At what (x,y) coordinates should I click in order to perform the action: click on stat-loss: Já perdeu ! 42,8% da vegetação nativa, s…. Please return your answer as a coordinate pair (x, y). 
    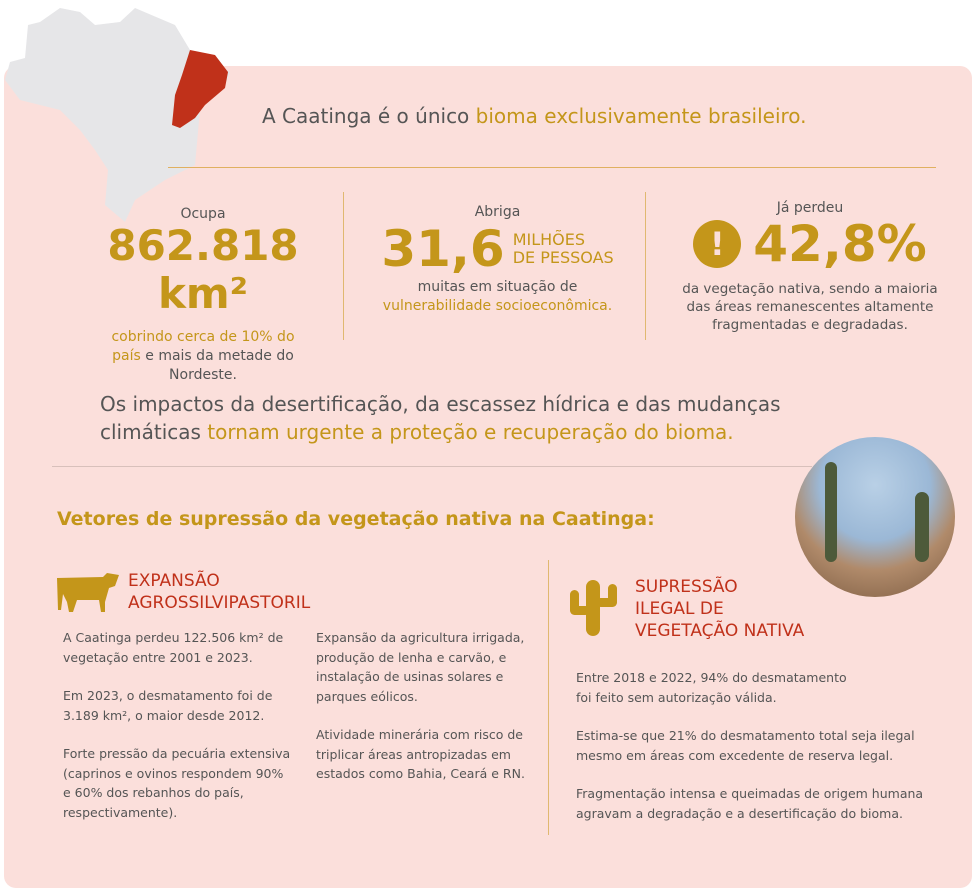
    Looking at the image, I should click on (810, 266).